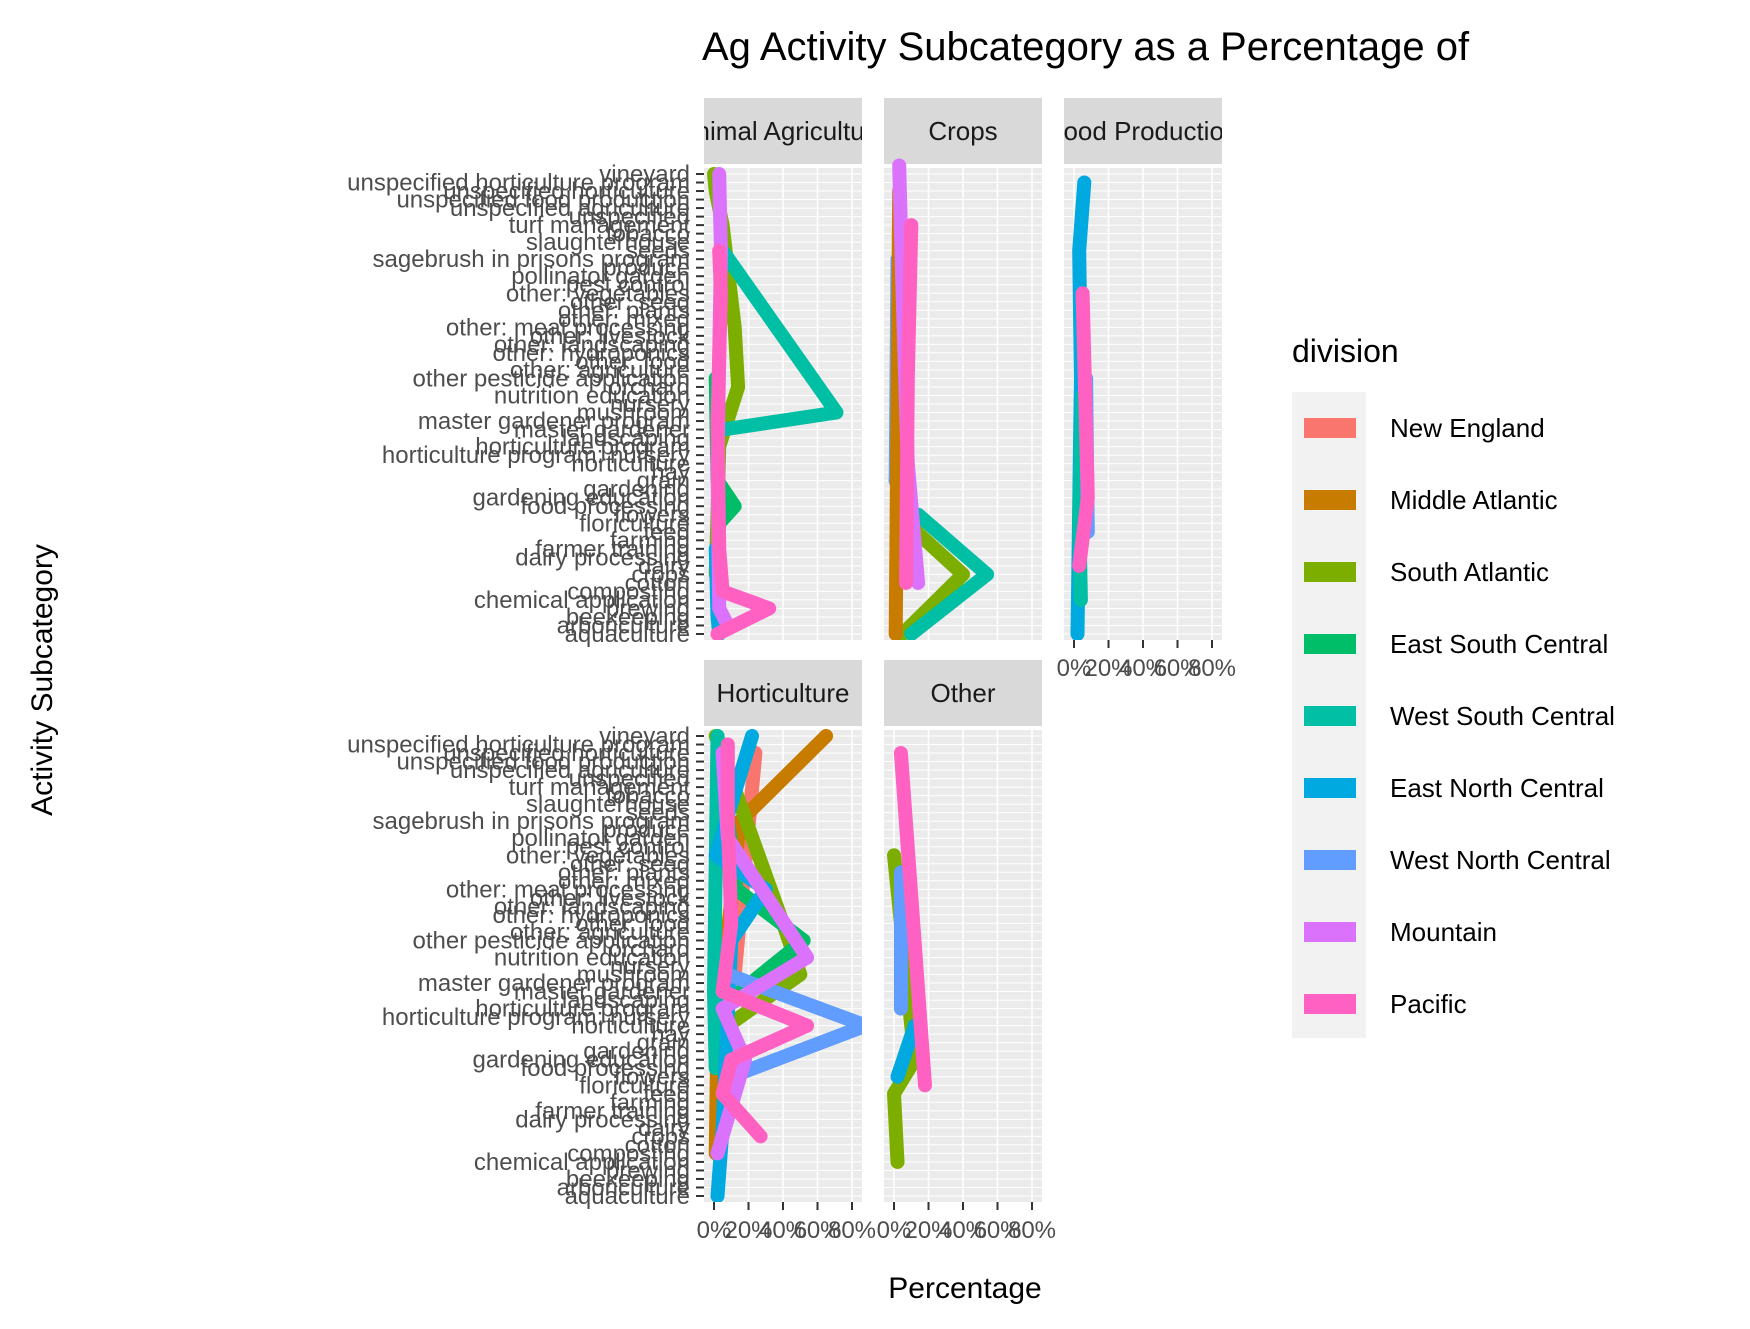 The height and width of the screenshot is (1329, 1750). I want to click on x-tick-label: 60%, so click(997, 1230).